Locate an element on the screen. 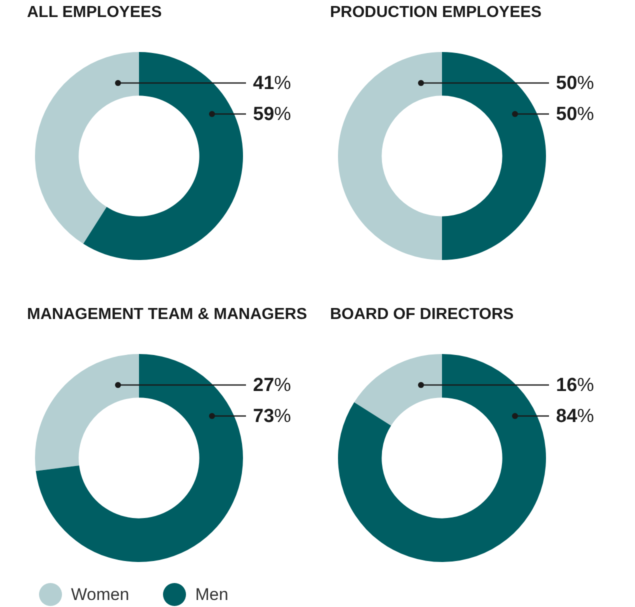 This screenshot has width=635, height=607. data-label: 16% is located at coordinates (575, 385).